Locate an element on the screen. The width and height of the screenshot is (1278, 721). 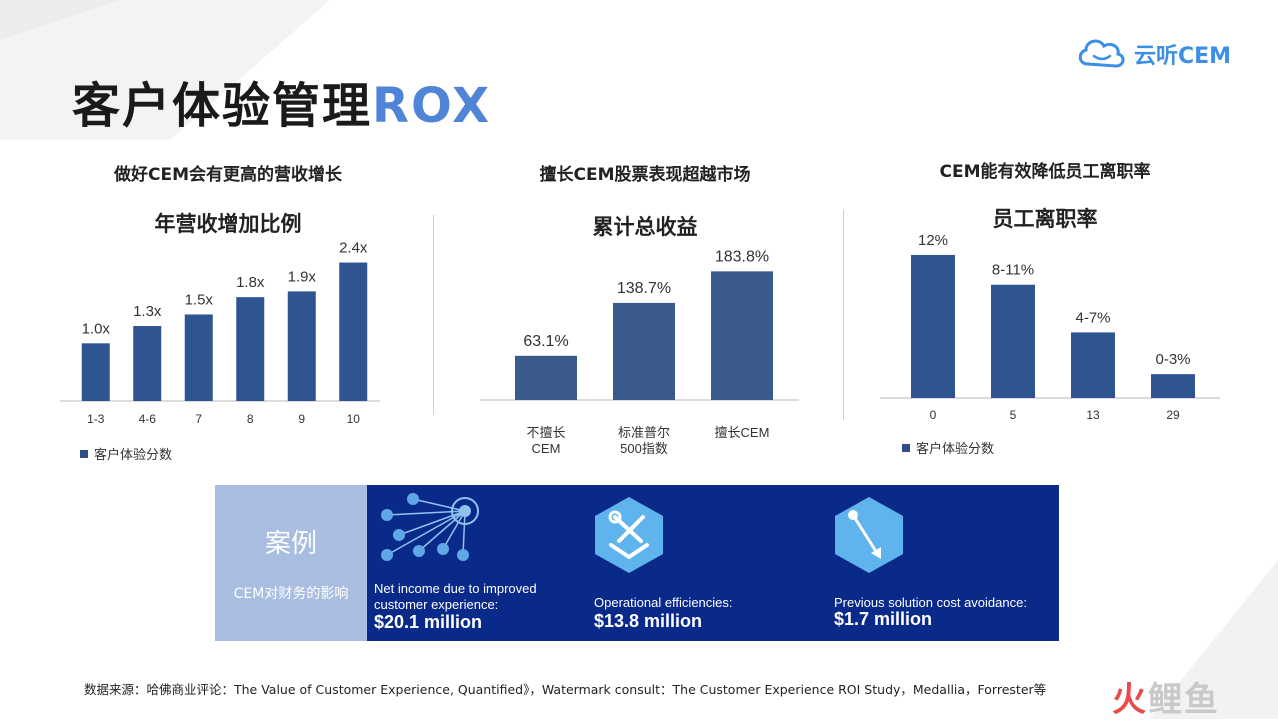
data-label: 1.0x is located at coordinates (96, 328).